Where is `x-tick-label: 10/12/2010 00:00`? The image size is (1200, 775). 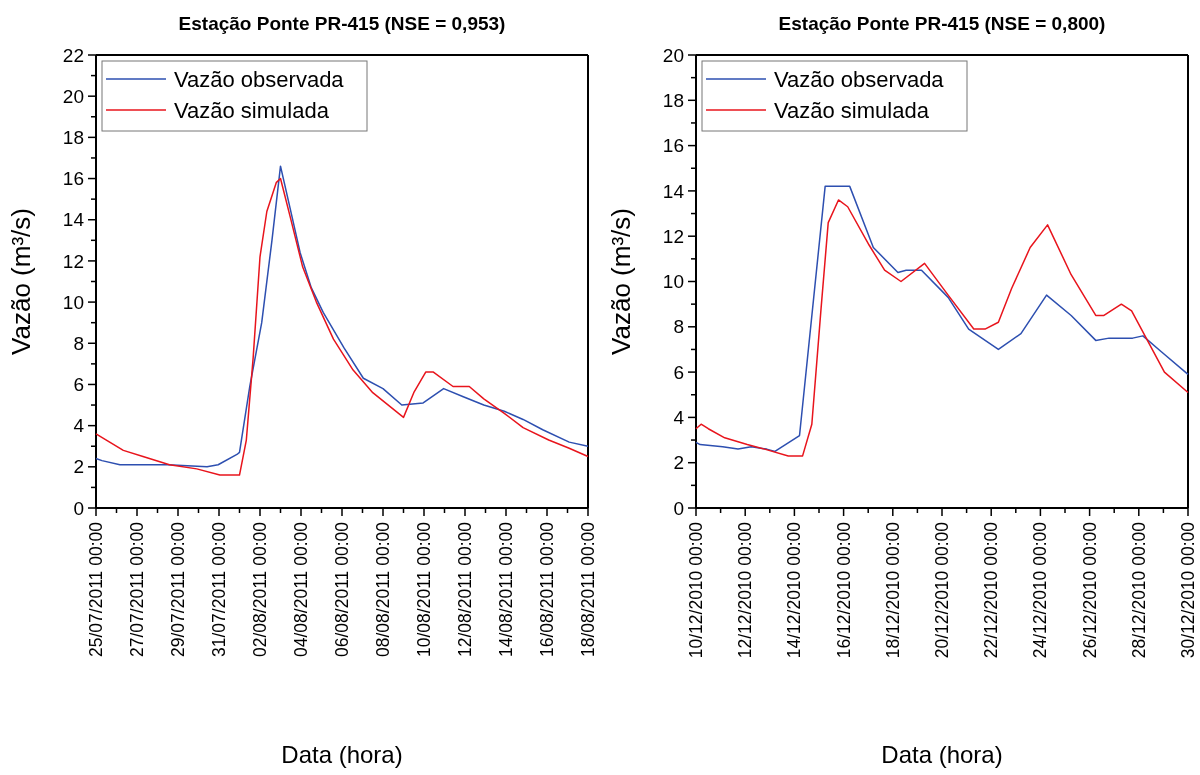
x-tick-label: 10/12/2010 00:00 is located at coordinates (696, 590).